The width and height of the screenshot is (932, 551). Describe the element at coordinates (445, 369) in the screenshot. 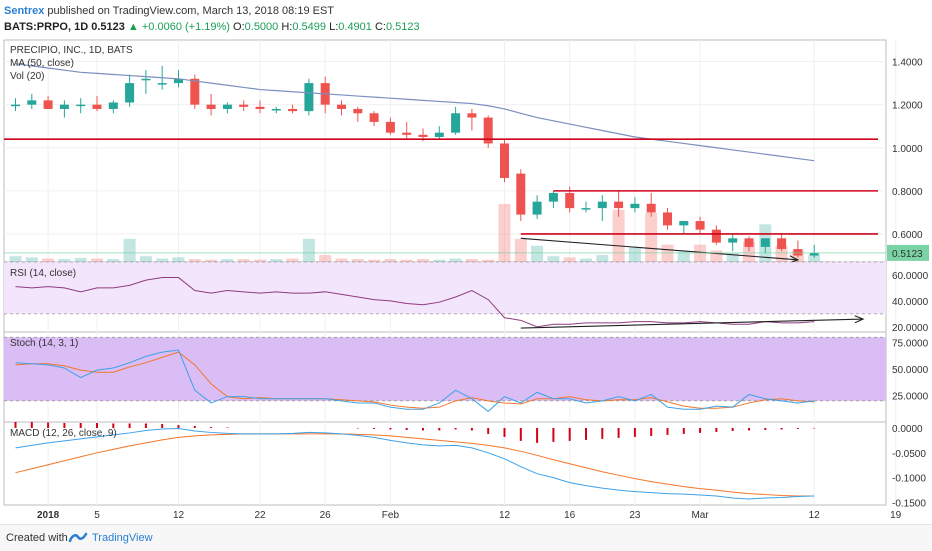

I see `stoch-band` at that location.